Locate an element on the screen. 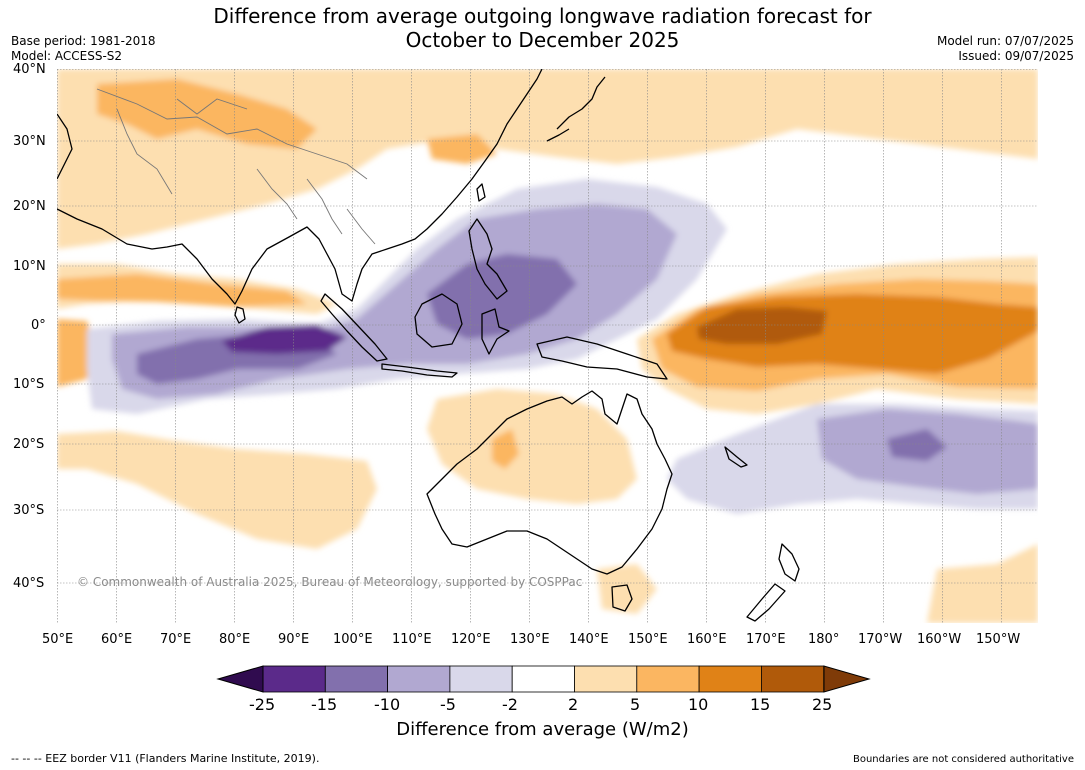 Image resolution: width=1085 pixels, height=770 pixels. lon-label-70e: 70°E is located at coordinates (176, 639).